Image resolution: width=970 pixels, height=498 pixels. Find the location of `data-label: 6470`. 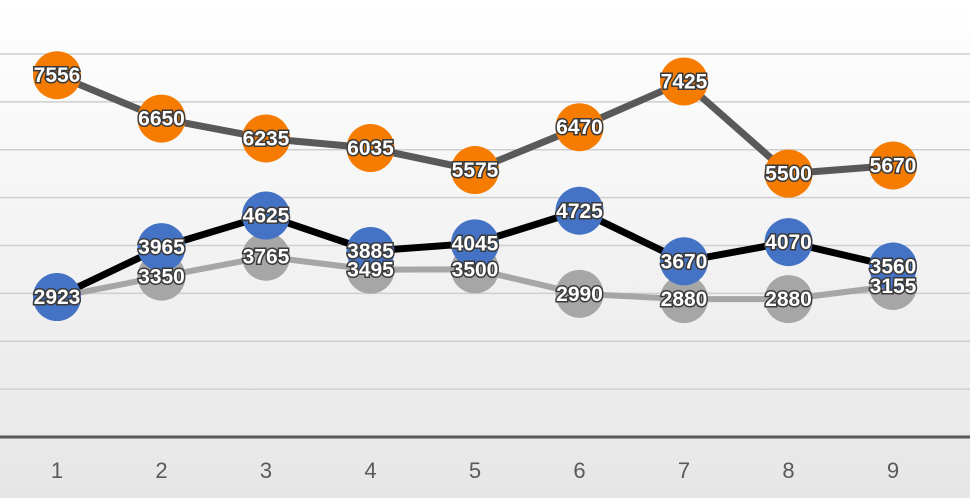

data-label: 6470 is located at coordinates (579, 127).